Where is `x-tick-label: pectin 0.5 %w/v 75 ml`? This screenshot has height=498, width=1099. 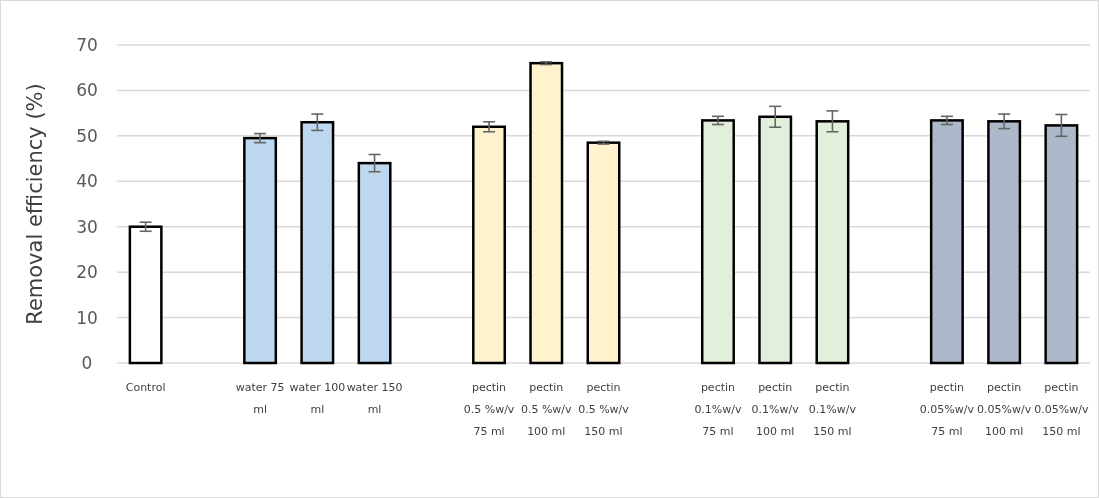 x-tick-label: pectin 0.5 %w/v 75 ml is located at coordinates (489, 409).